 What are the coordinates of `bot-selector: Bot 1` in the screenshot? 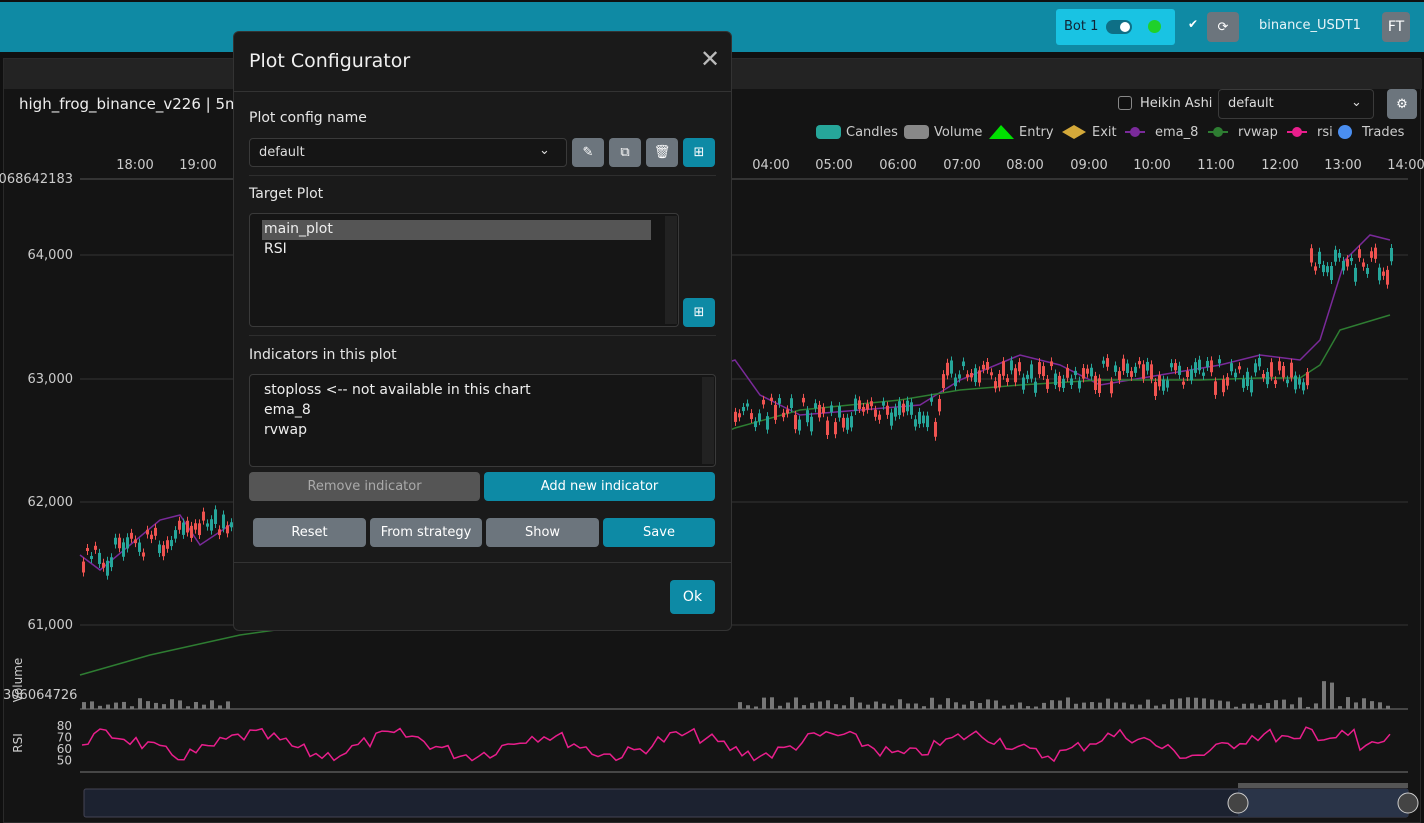 It's located at (1115, 27).